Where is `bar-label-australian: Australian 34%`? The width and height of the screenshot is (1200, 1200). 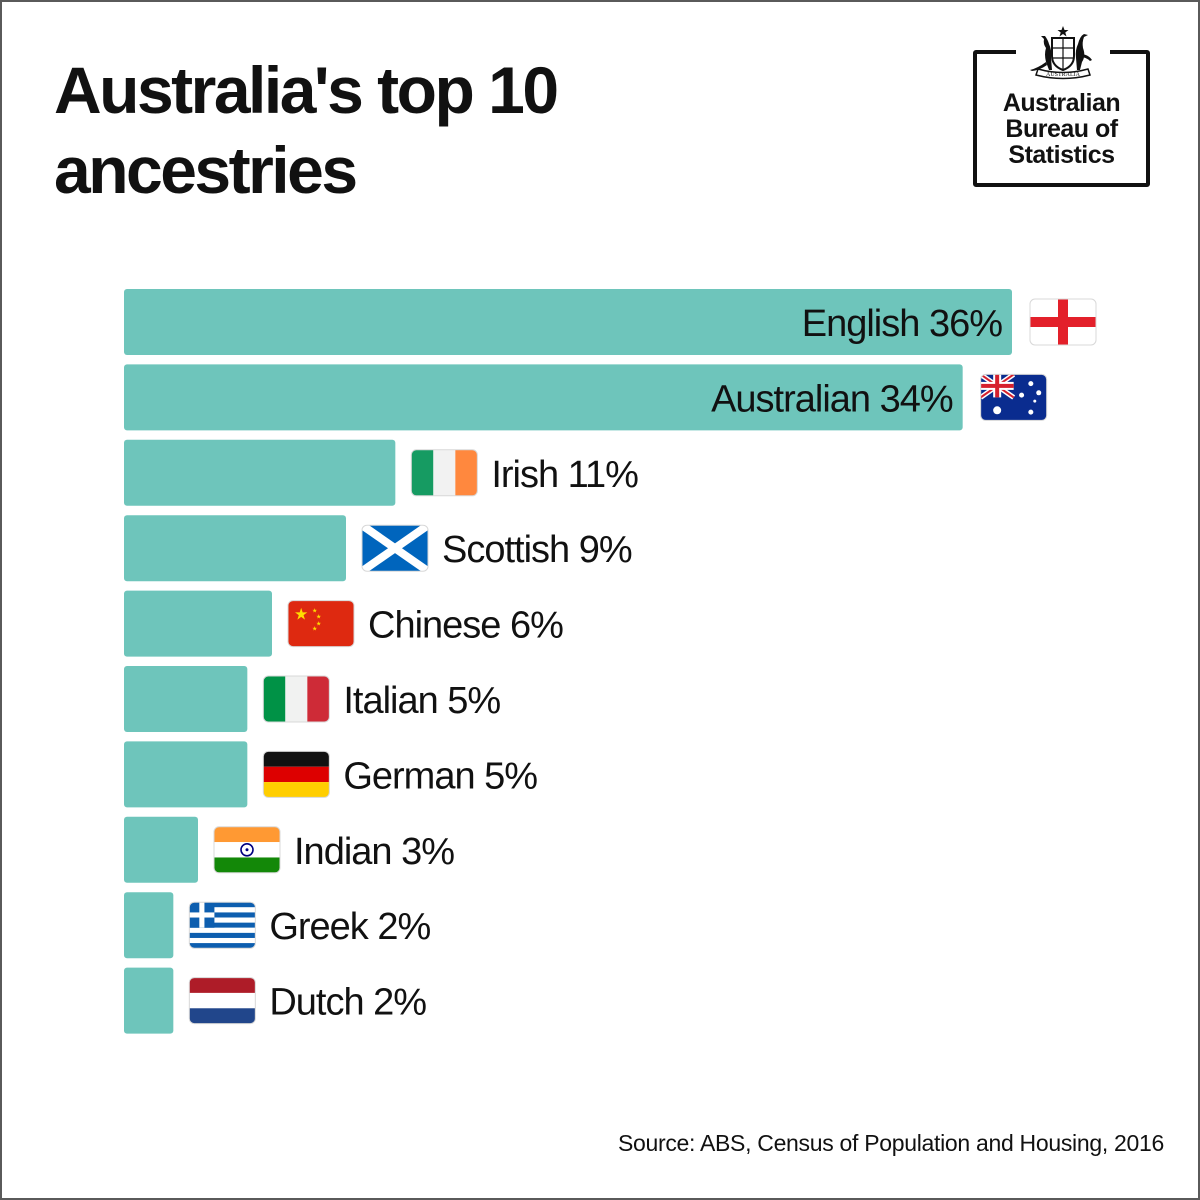
bar-label-australian: Australian 34% is located at coordinates (832, 399).